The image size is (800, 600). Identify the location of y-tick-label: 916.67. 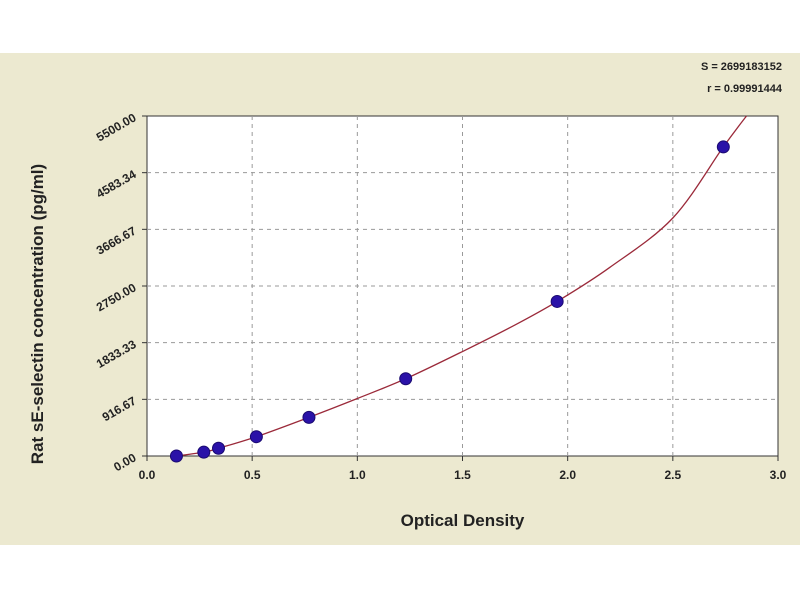
(119, 409).